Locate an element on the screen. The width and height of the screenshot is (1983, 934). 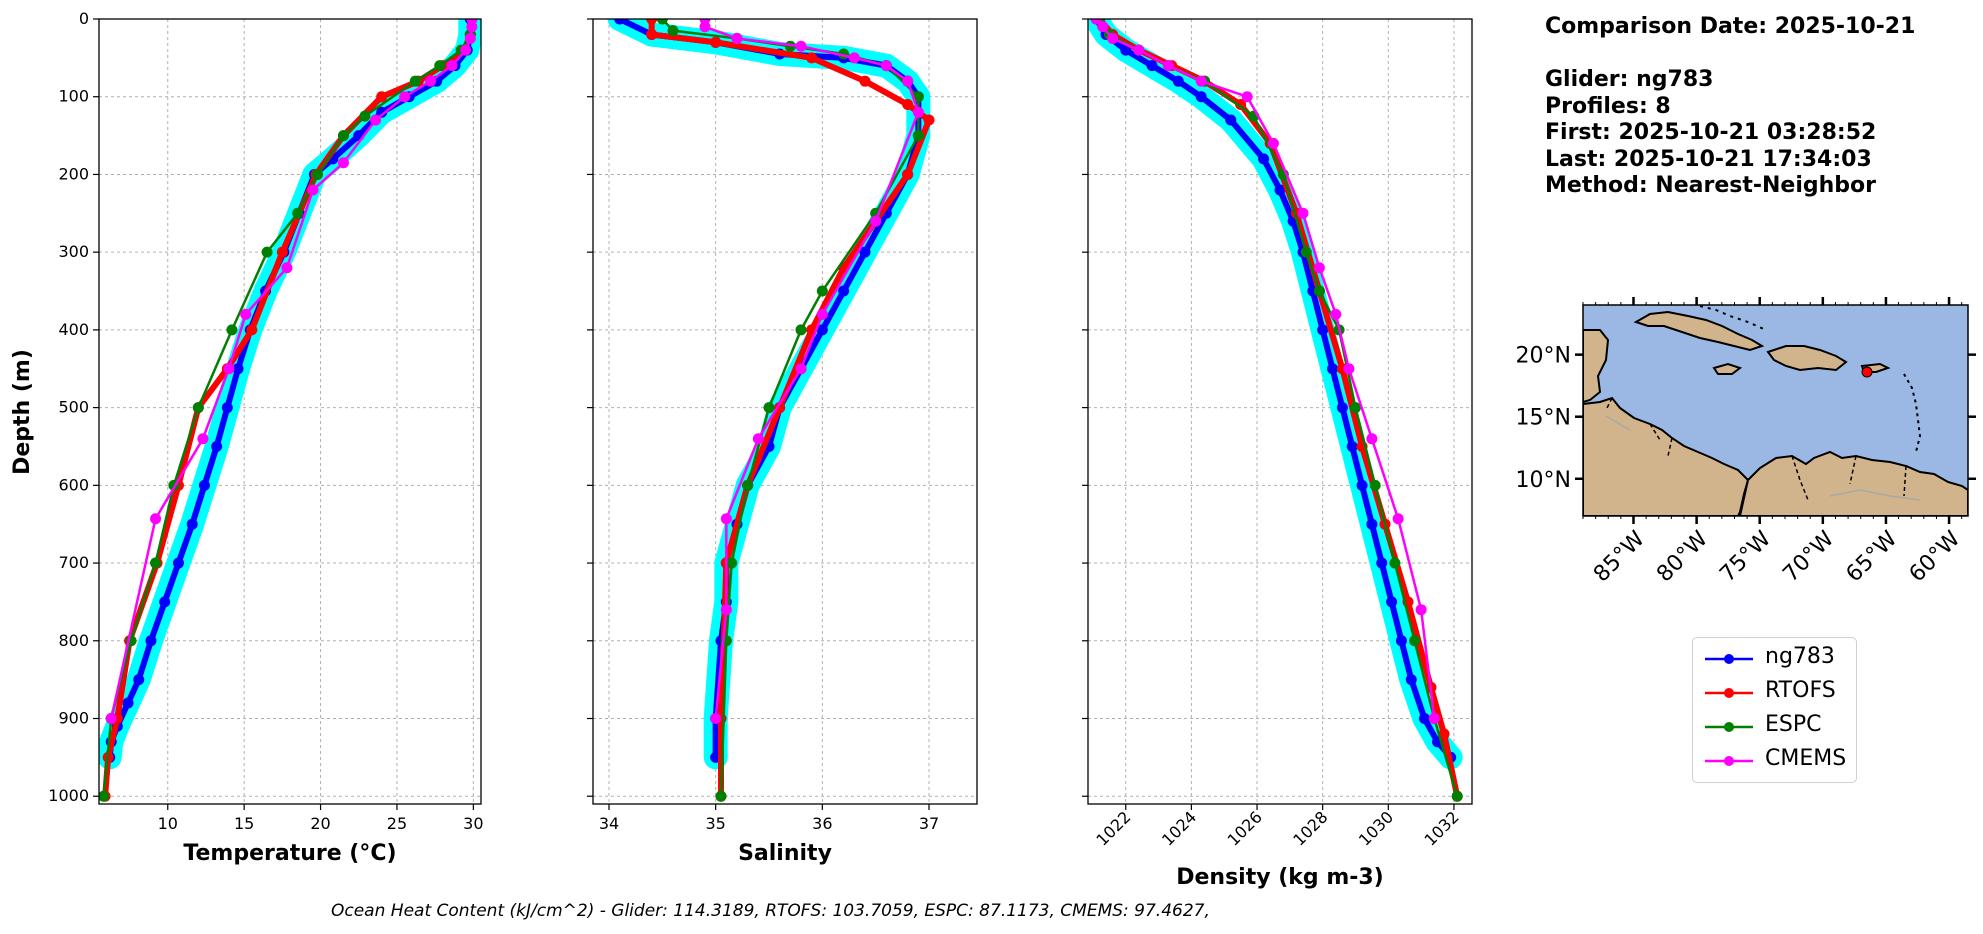
y-tick-label: 300 is located at coordinates (73, 251).